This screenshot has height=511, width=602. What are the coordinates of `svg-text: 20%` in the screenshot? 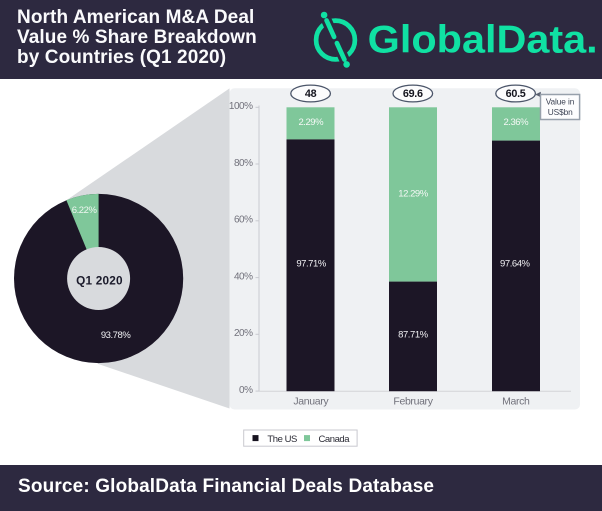 It's located at (243, 333).